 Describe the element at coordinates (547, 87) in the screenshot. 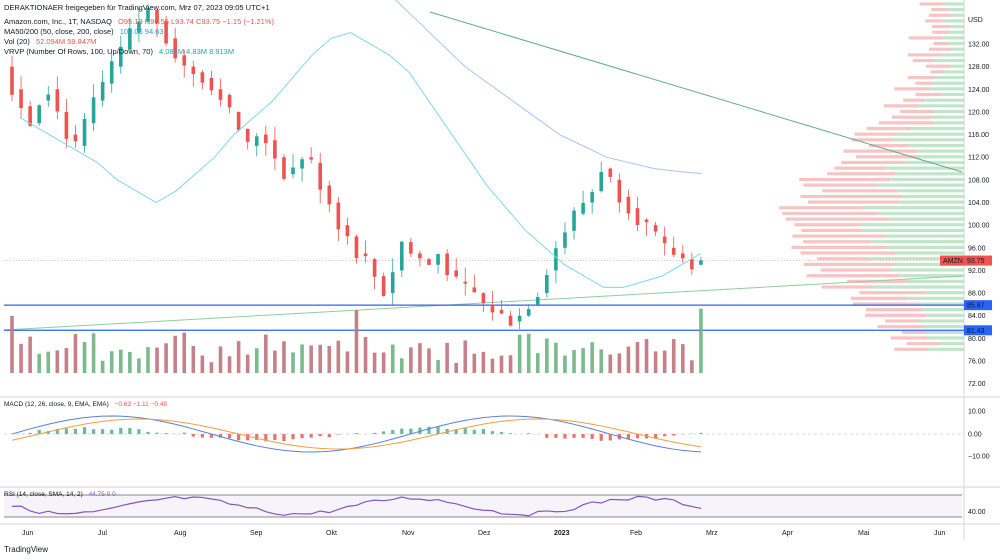

I see `ma200-line` at that location.